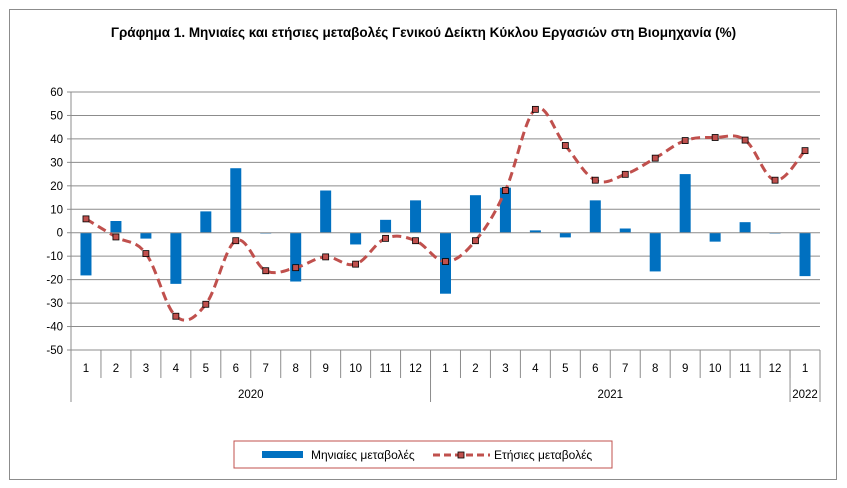  I want to click on y-tick-label: 20, so click(56, 187).